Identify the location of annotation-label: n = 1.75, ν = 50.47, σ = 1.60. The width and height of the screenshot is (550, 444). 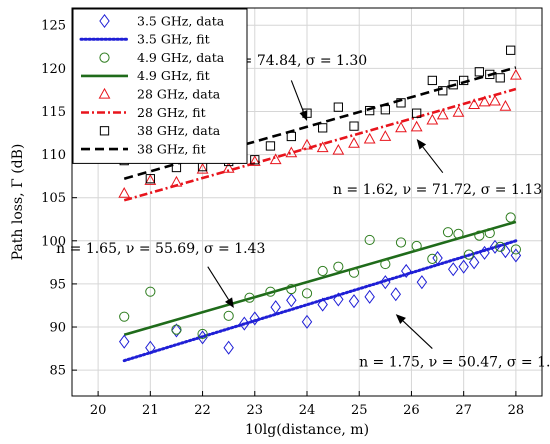
(454, 363).